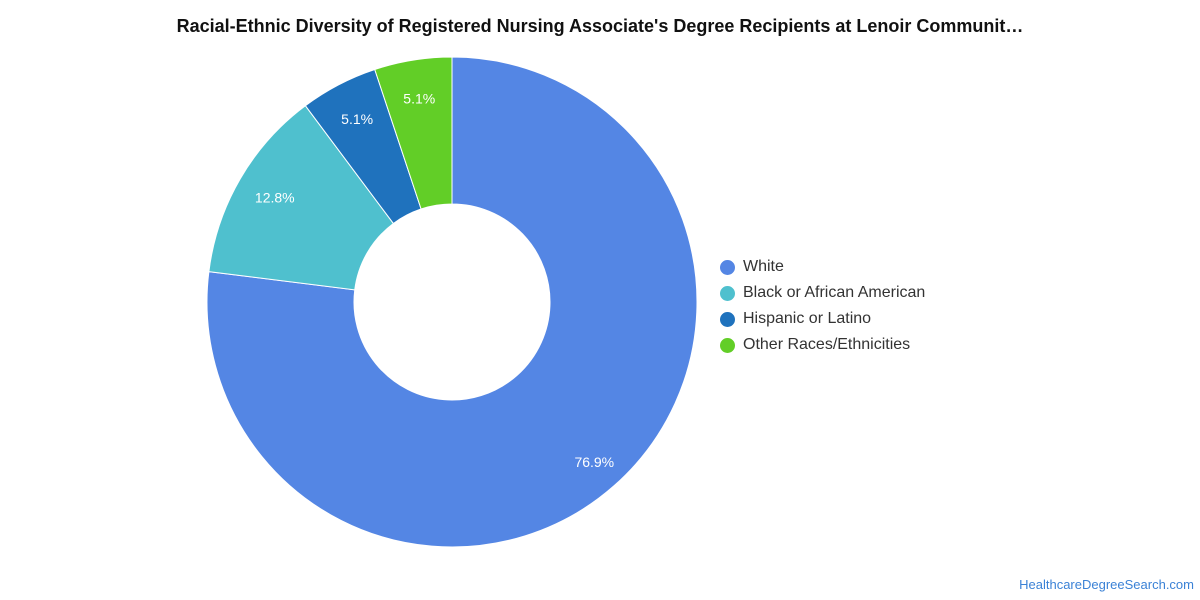  Describe the element at coordinates (807, 318) in the screenshot. I see `legend-label: Hispanic or Latino` at that location.